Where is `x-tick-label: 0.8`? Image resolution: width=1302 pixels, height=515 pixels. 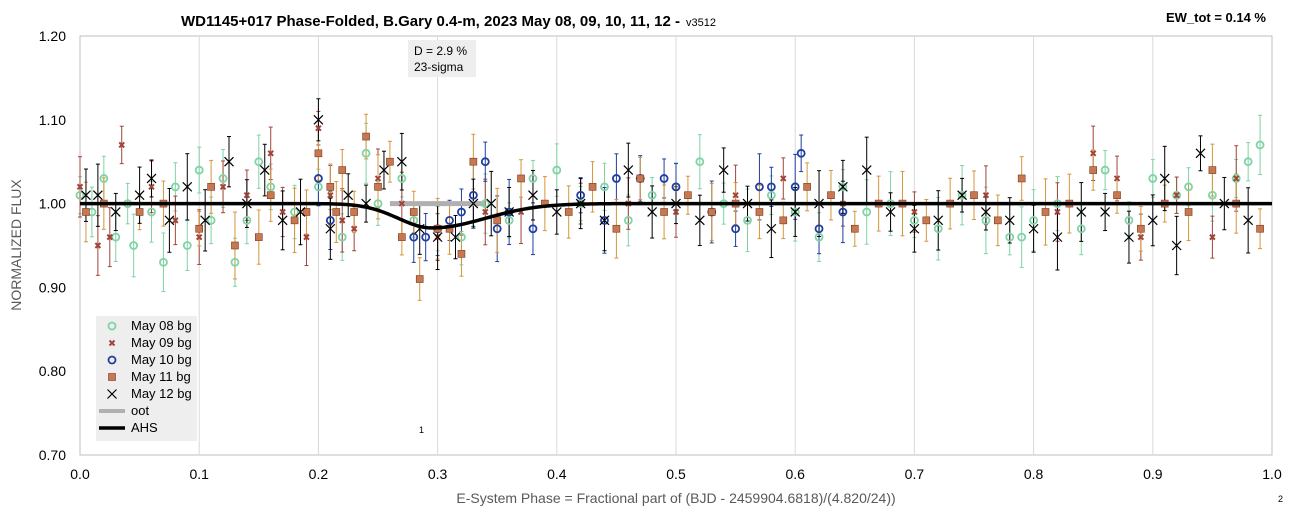 x-tick-label: 0.8 is located at coordinates (1034, 474).